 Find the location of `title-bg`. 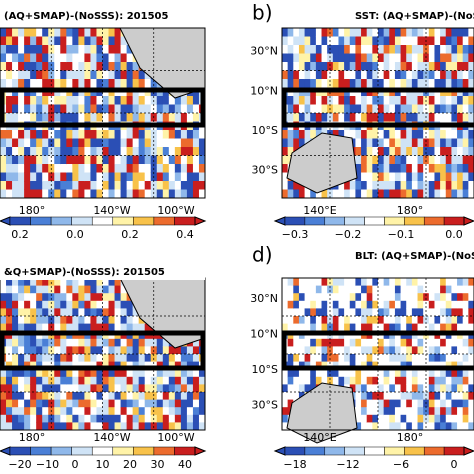

title-bg is located at coordinates (378, 16).